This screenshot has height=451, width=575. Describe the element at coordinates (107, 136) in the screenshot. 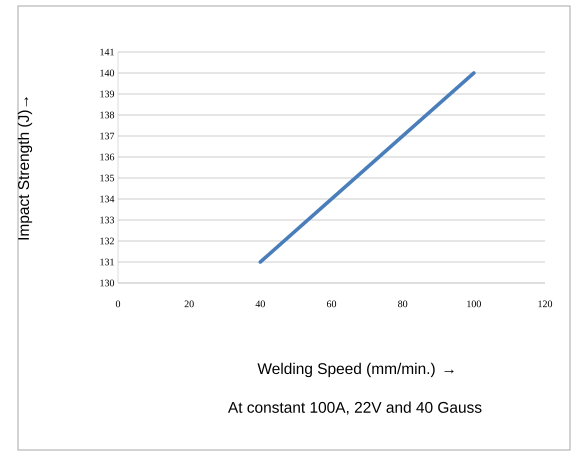

I see `y-tick-label: 137` at that location.